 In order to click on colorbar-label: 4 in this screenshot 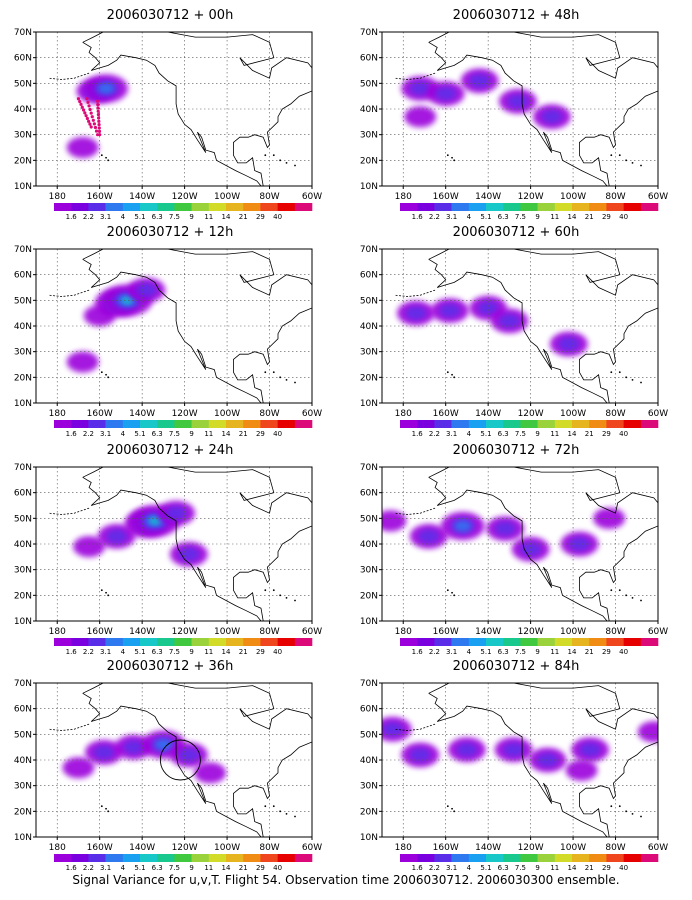, I will do `click(123, 434)`.